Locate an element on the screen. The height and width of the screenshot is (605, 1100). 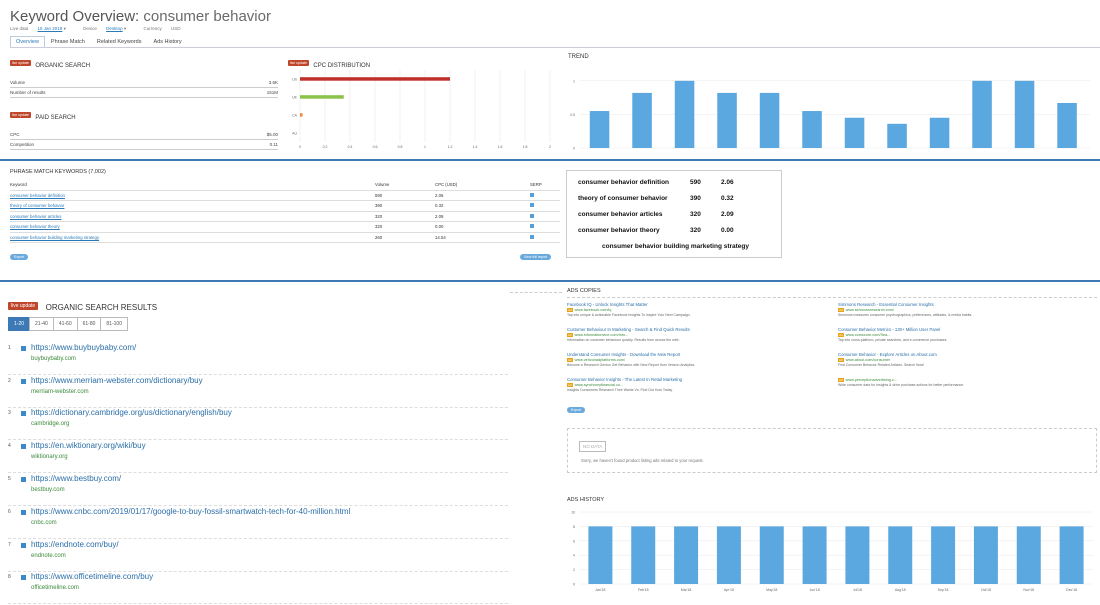
keyword-link: consumer behavior articles is located at coordinates (36, 216).